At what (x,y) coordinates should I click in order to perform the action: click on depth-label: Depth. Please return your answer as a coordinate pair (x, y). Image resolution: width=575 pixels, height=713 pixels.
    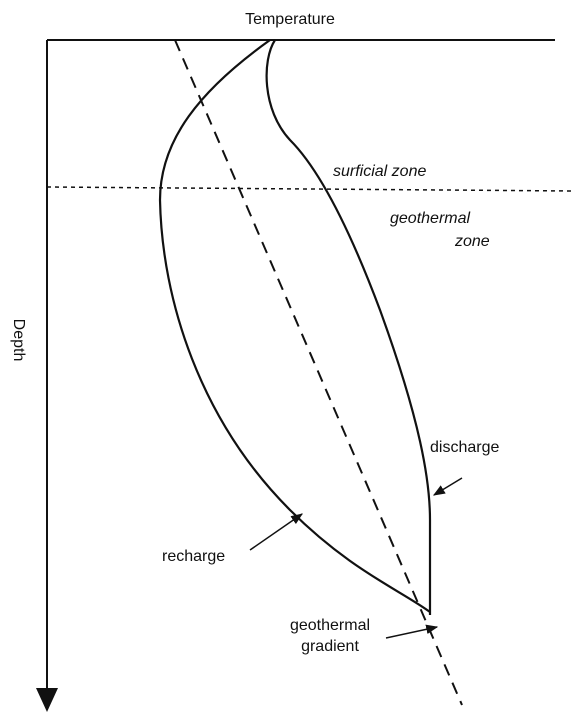
    Looking at the image, I should click on (18, 340).